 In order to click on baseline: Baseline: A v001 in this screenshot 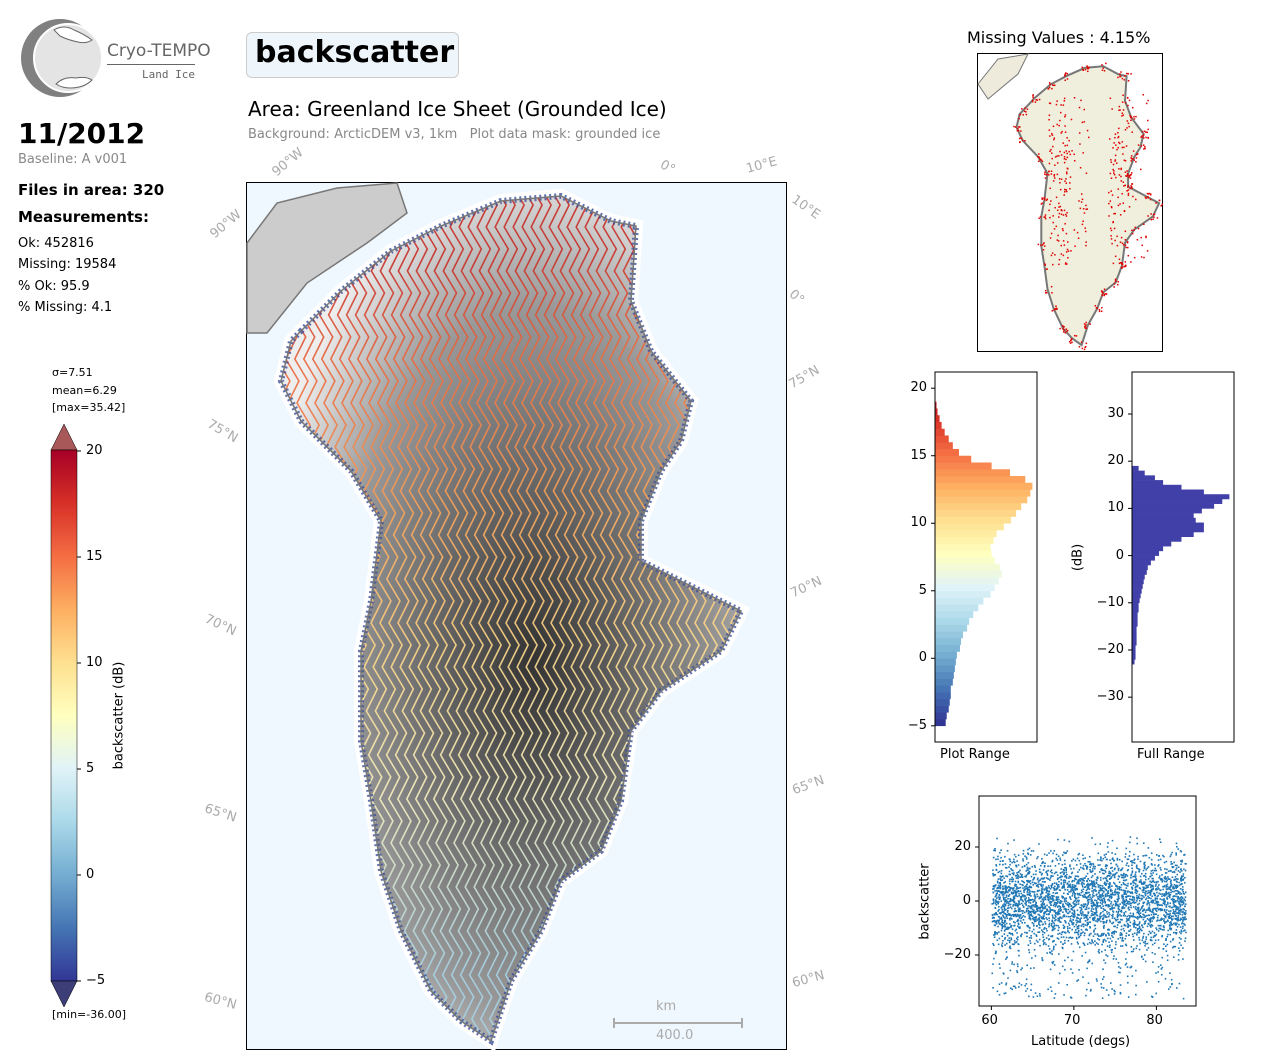, I will do `click(73, 159)`.